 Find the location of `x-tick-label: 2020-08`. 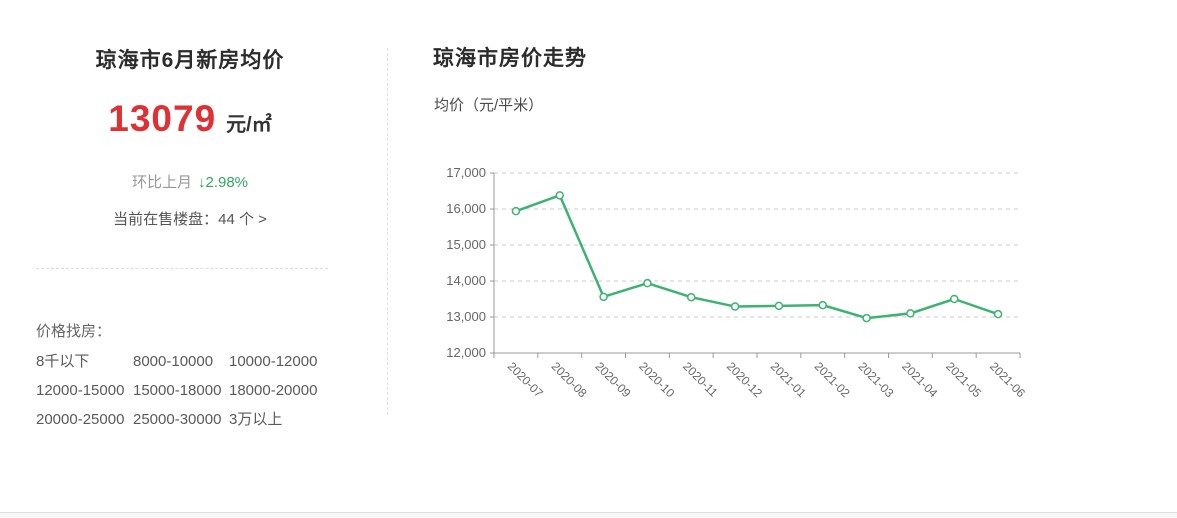

x-tick-label: 2020-08 is located at coordinates (569, 379).